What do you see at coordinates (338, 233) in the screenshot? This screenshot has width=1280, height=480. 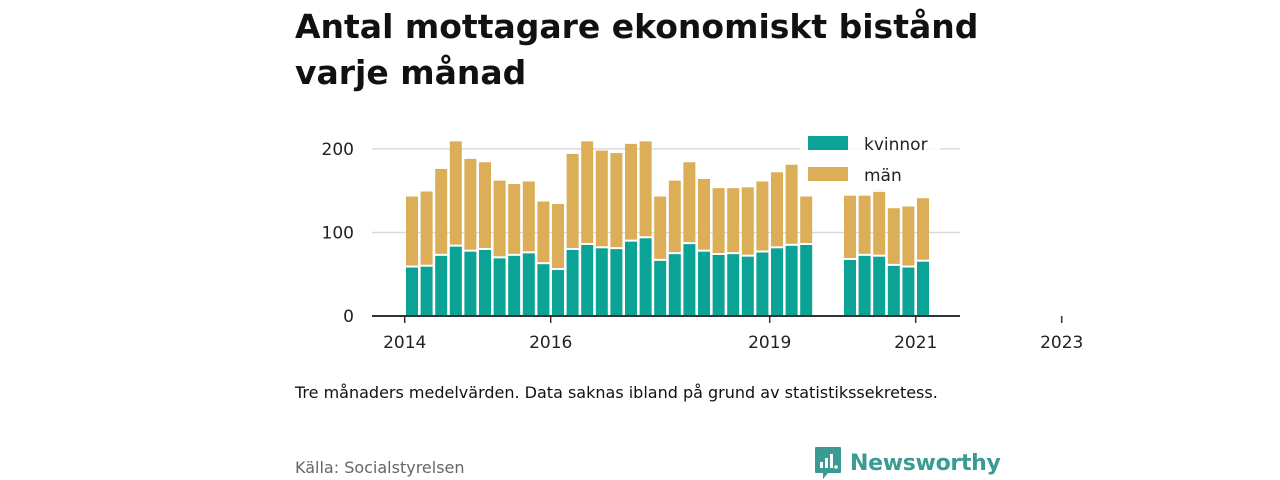 I see `y-tick-label: 100` at bounding box center [338, 233].